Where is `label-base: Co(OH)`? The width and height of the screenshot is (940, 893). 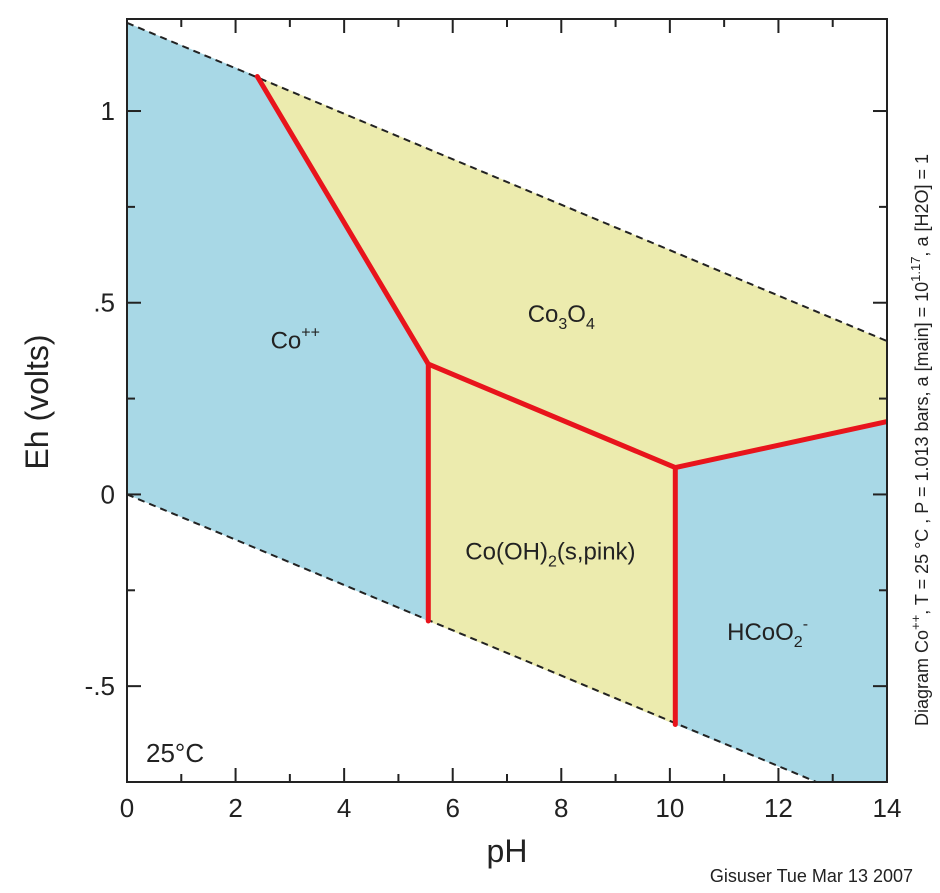 label-base: Co(OH) is located at coordinates (506, 552).